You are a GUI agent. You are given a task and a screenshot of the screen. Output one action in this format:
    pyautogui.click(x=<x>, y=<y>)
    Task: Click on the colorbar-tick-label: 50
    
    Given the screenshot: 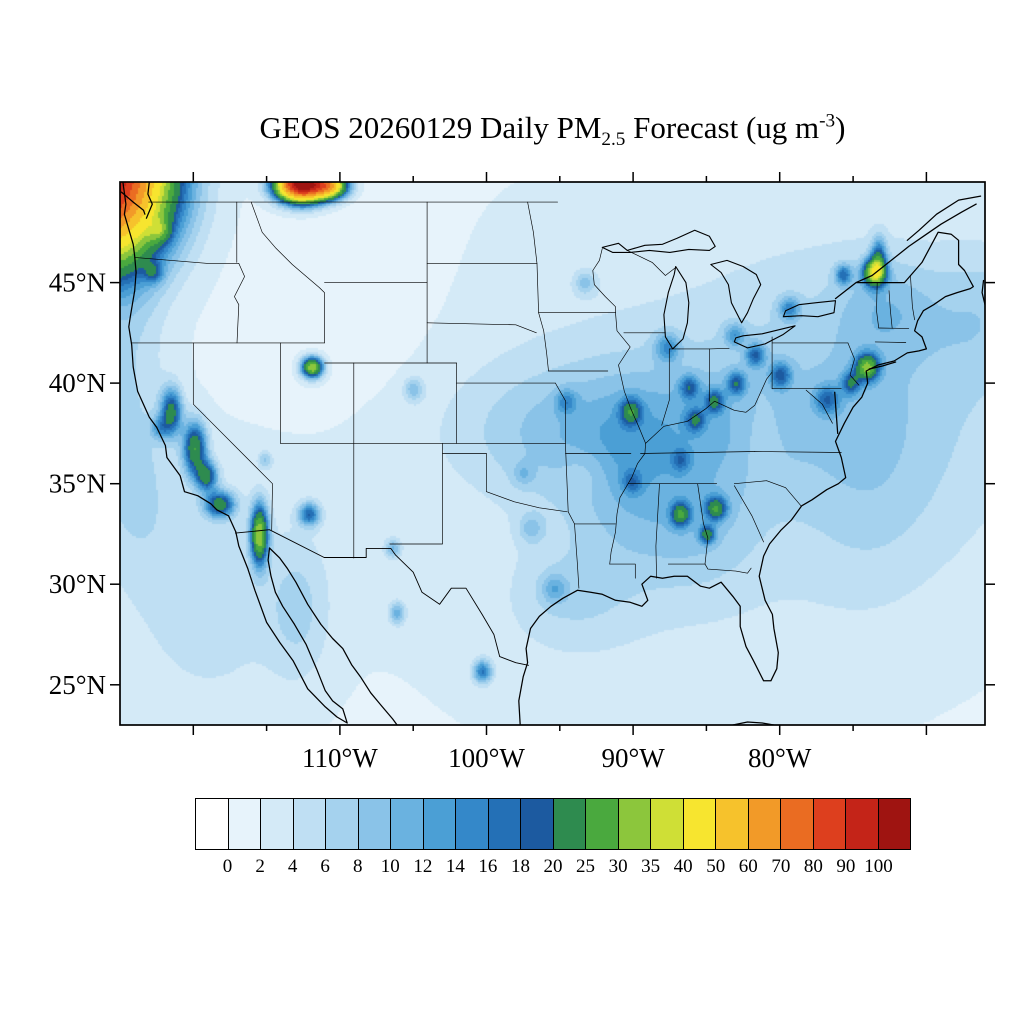 What is the action you would take?
    pyautogui.click(x=716, y=866)
    